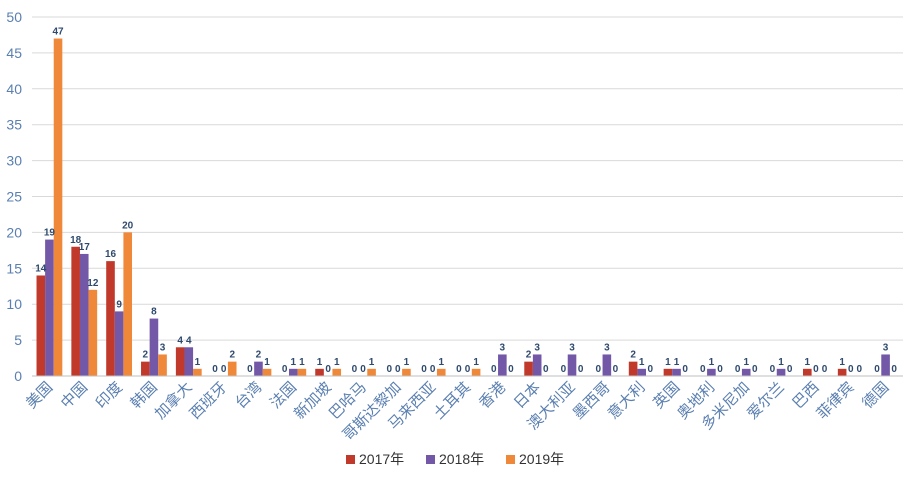 This screenshot has height=478, width=910. What do you see at coordinates (128, 225) in the screenshot?
I see `data-label: 20` at bounding box center [128, 225].